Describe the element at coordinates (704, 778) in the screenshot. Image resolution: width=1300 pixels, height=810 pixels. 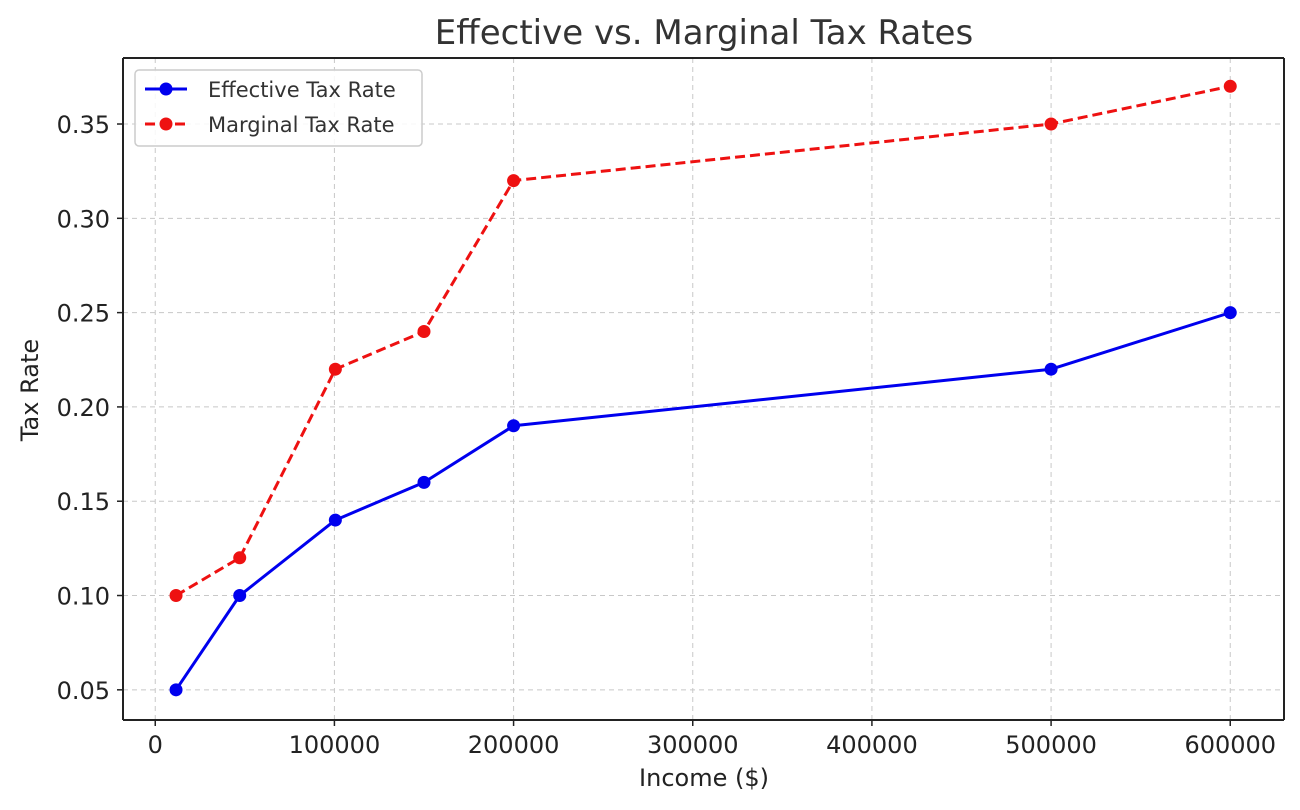
I see `x-axis-label: Income ($)` at that location.